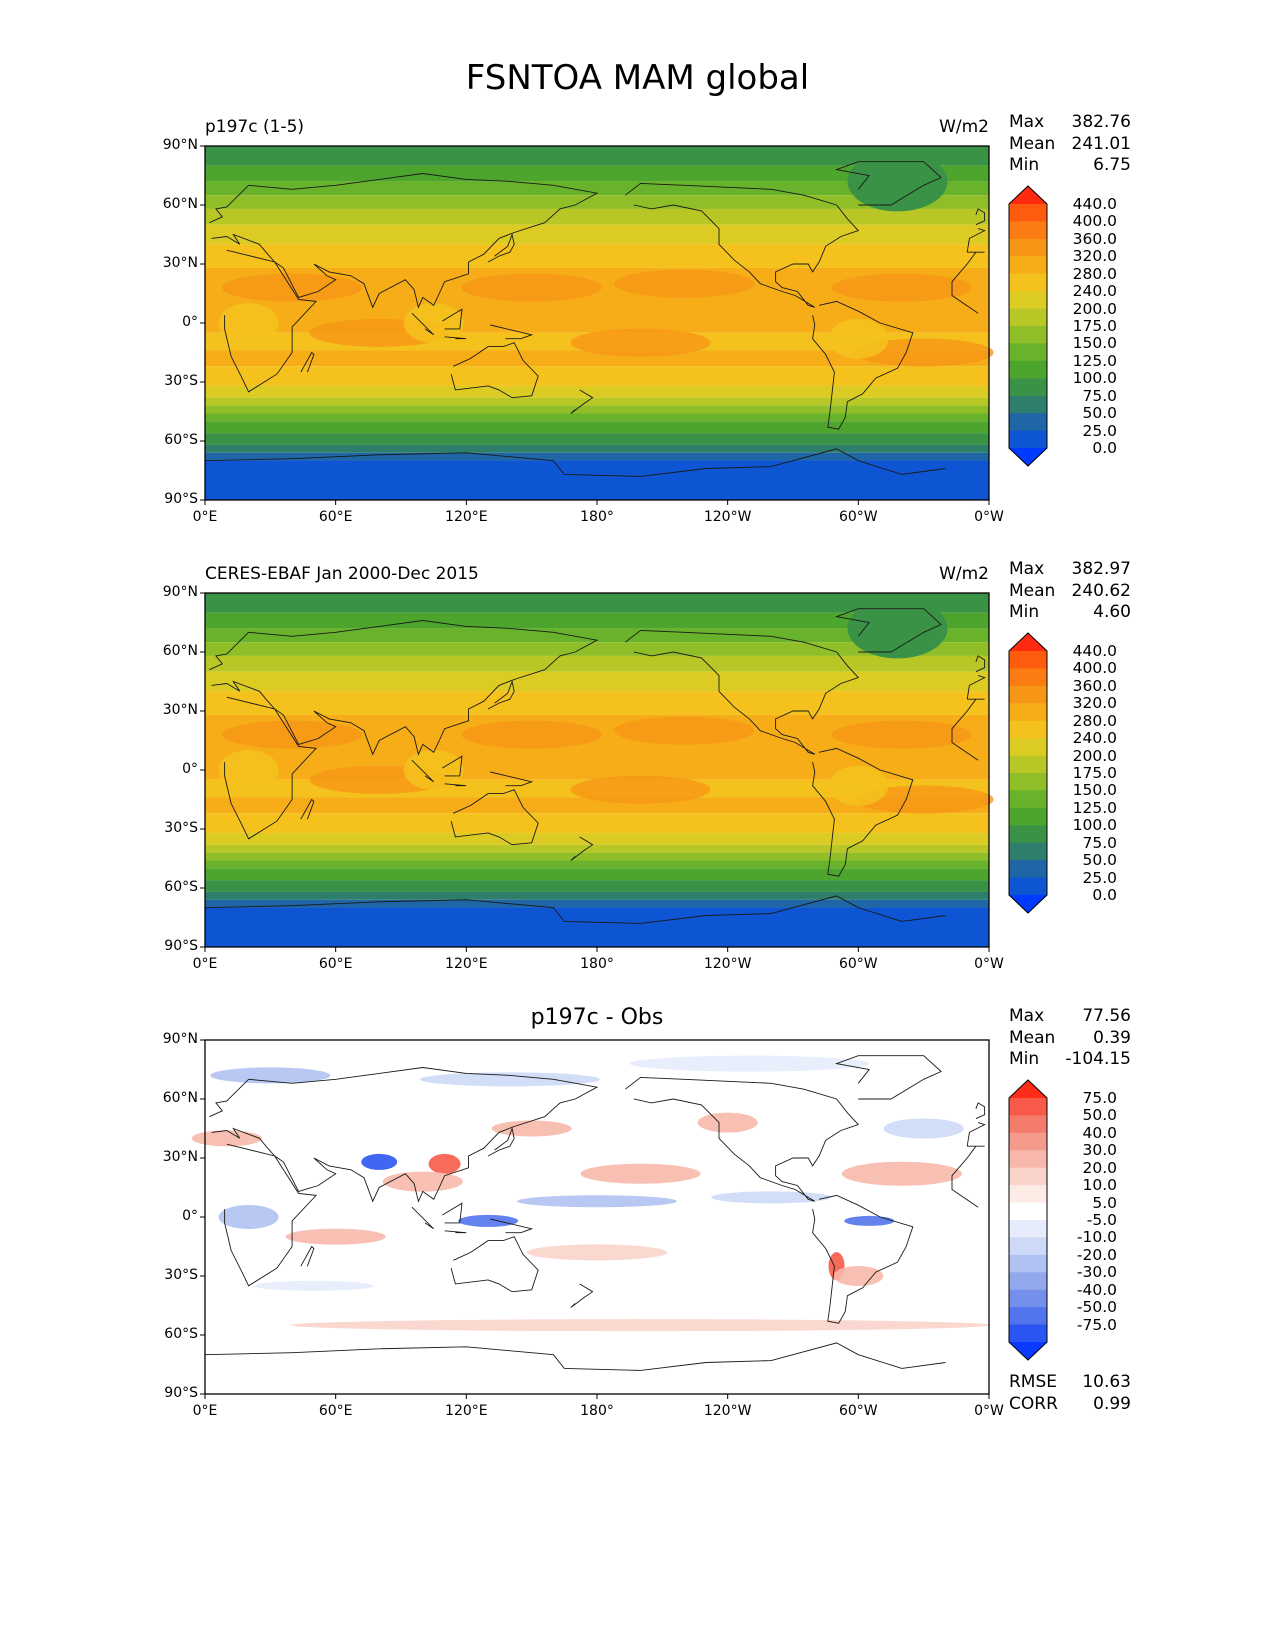  I want to click on x-tick-label: 0°E, so click(205, 517).